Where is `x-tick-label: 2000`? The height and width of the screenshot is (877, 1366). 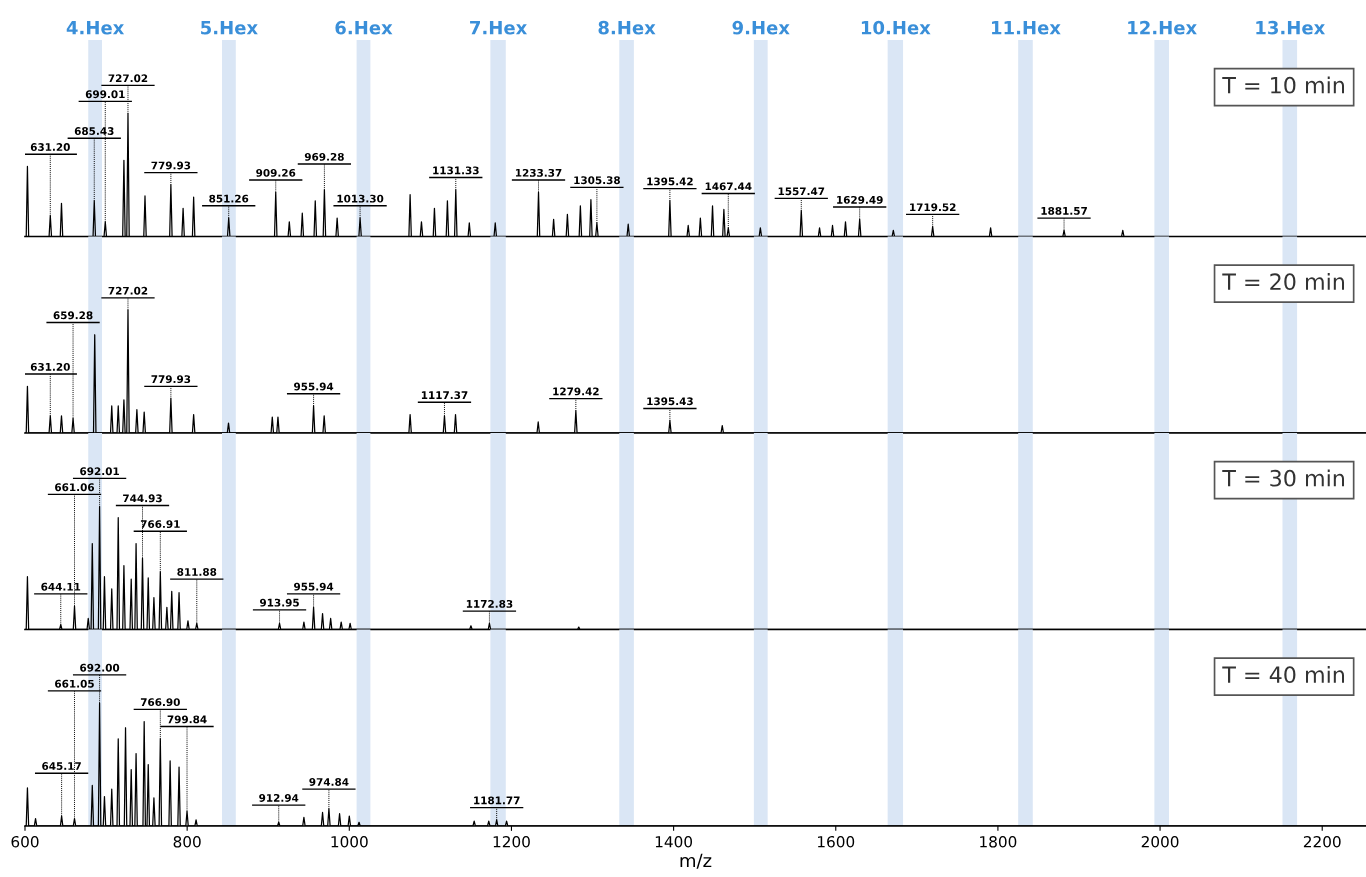 x-tick-label: 2000 is located at coordinates (1160, 841).